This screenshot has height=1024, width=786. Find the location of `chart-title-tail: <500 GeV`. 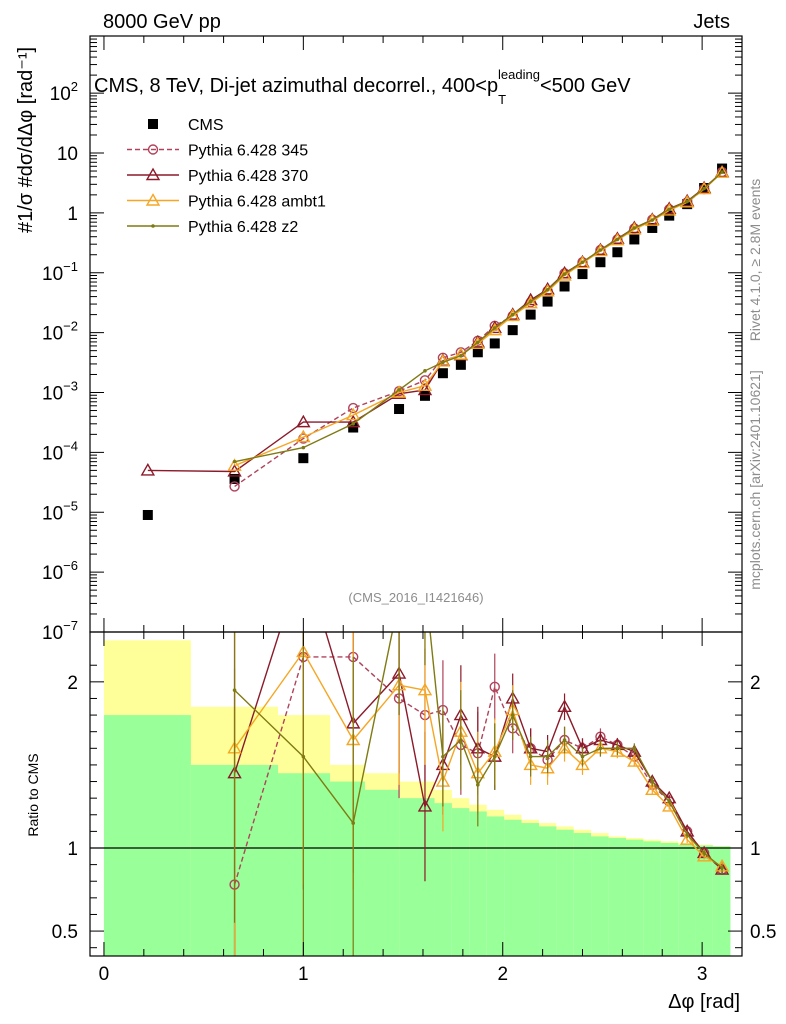

chart-title-tail: <500 GeV is located at coordinates (585, 86).